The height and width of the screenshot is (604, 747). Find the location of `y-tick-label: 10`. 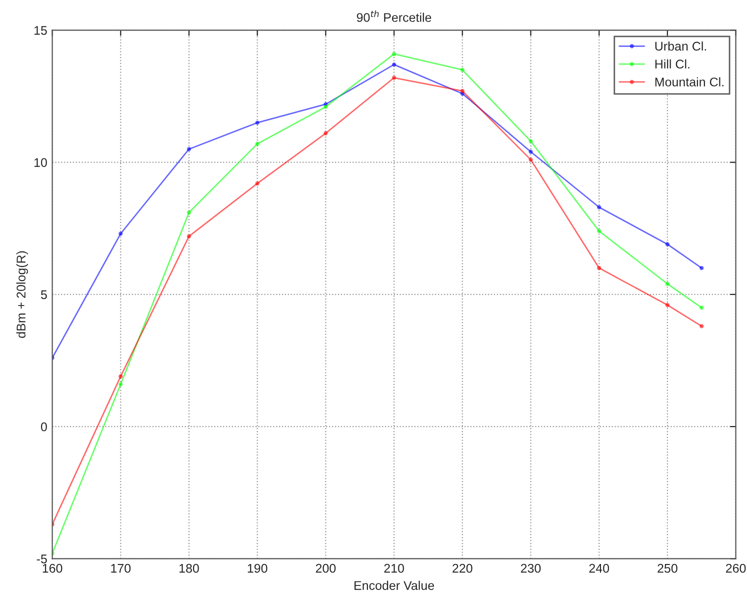

y-tick-label: 10 is located at coordinates (40, 162).